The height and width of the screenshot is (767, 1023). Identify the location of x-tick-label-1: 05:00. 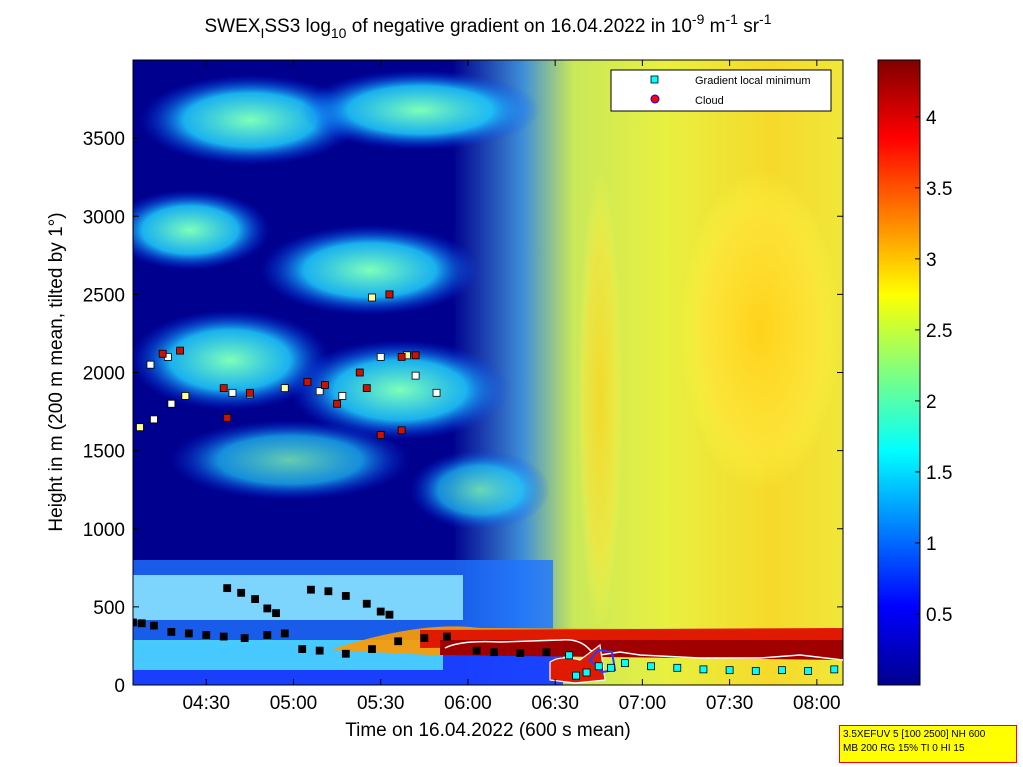
(294, 703).